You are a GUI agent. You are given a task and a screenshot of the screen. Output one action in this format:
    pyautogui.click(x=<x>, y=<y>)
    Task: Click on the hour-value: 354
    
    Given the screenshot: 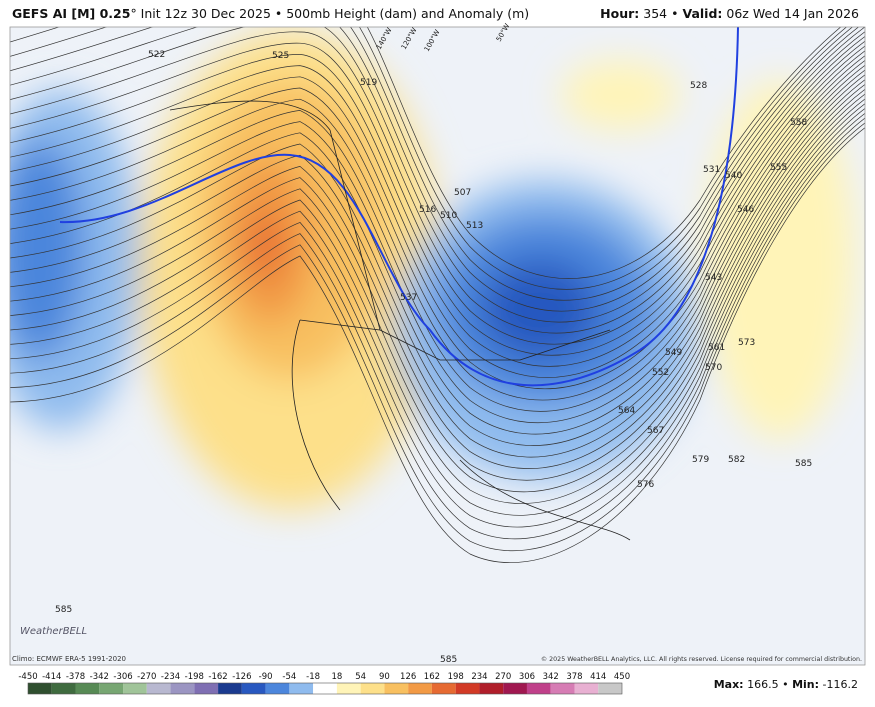 What is the action you would take?
    pyautogui.click(x=655, y=13)
    